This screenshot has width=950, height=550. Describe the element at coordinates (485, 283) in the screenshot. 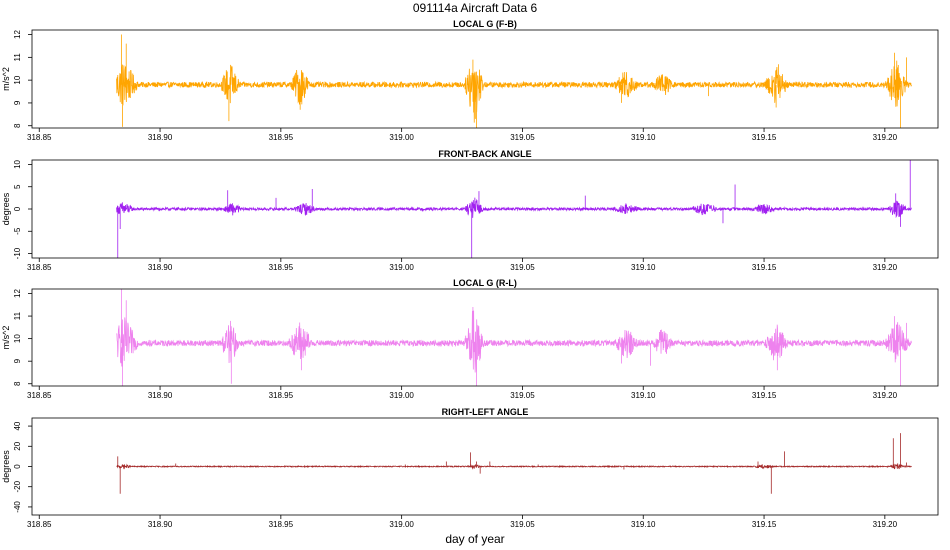

I see `panel-title: LOCAL G (R-L)` at that location.